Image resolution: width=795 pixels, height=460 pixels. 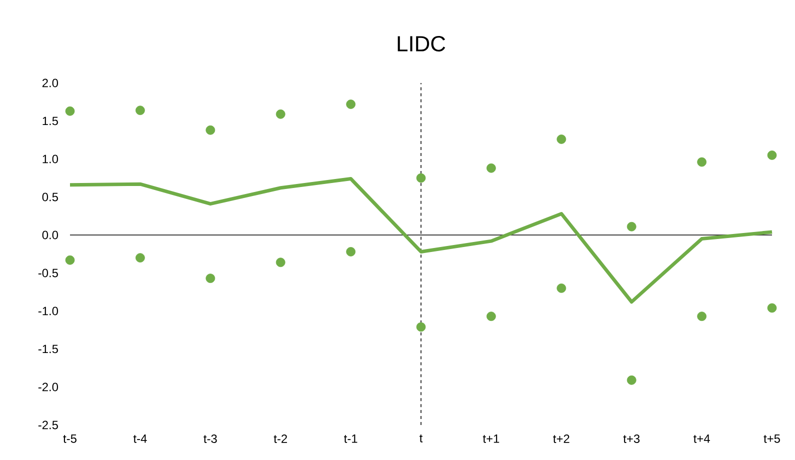 I want to click on x-tick-label: t+2, so click(x=561, y=438).